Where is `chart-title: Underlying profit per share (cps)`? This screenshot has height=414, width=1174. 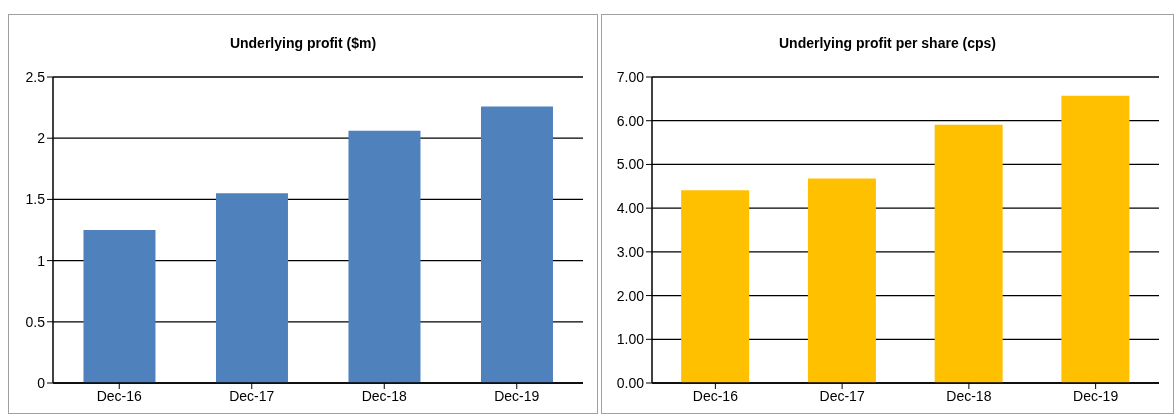 chart-title: Underlying profit per share (cps) is located at coordinates (887, 43).